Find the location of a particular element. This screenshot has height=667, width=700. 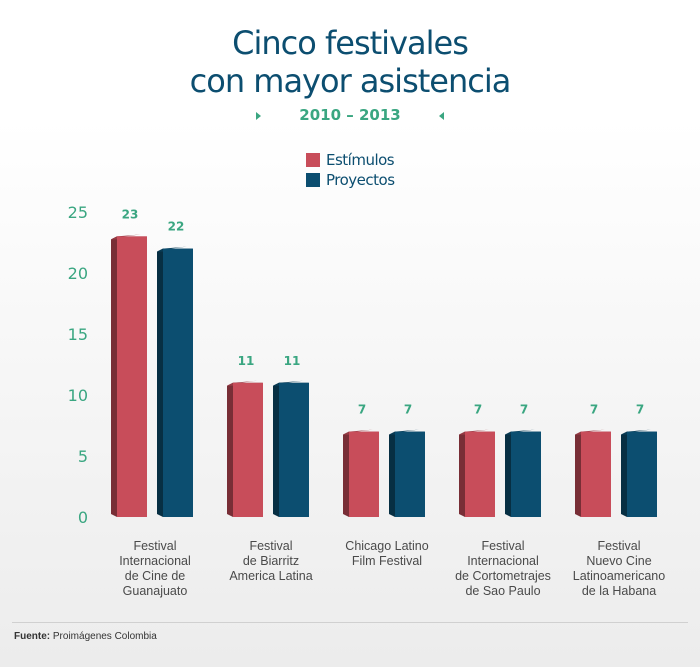

y-tick-label: 15 is located at coordinates (78, 334).